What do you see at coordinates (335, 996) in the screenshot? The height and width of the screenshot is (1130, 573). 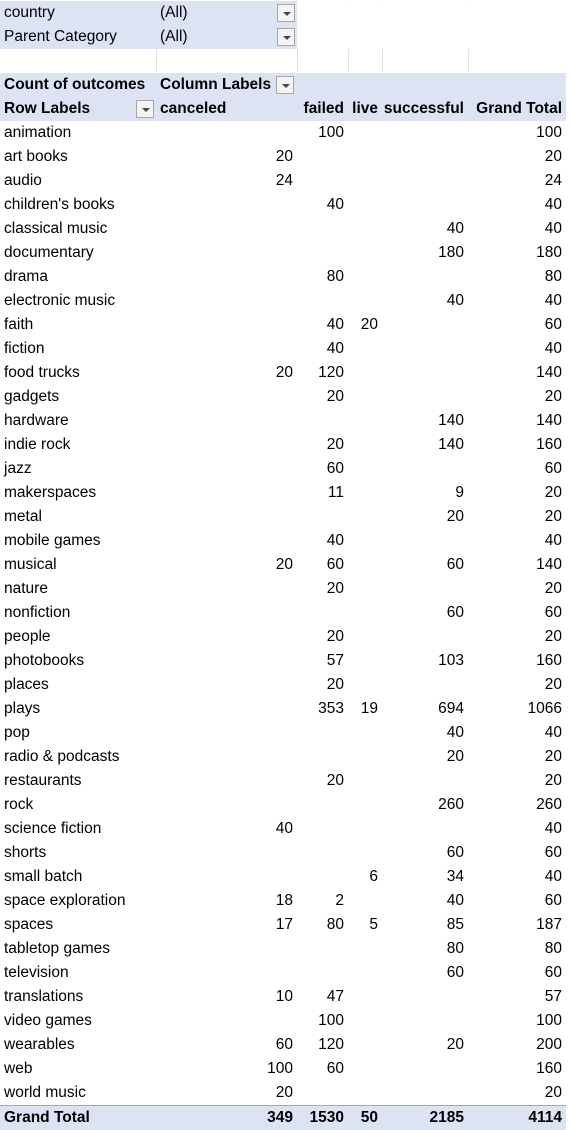 I see `value-cell: 47` at bounding box center [335, 996].